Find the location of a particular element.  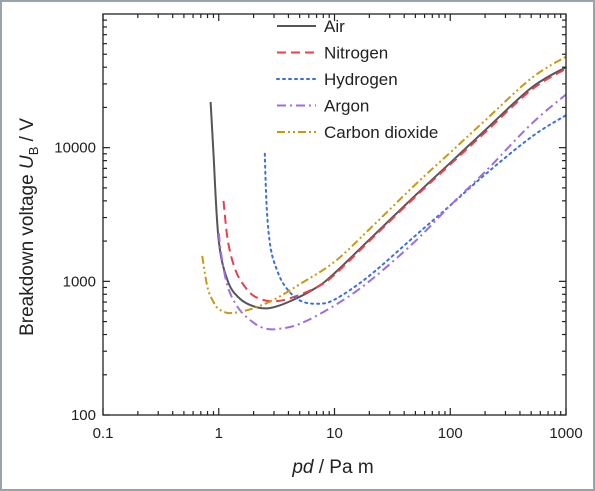

y-axis-subscript: B is located at coordinates (33, 151).